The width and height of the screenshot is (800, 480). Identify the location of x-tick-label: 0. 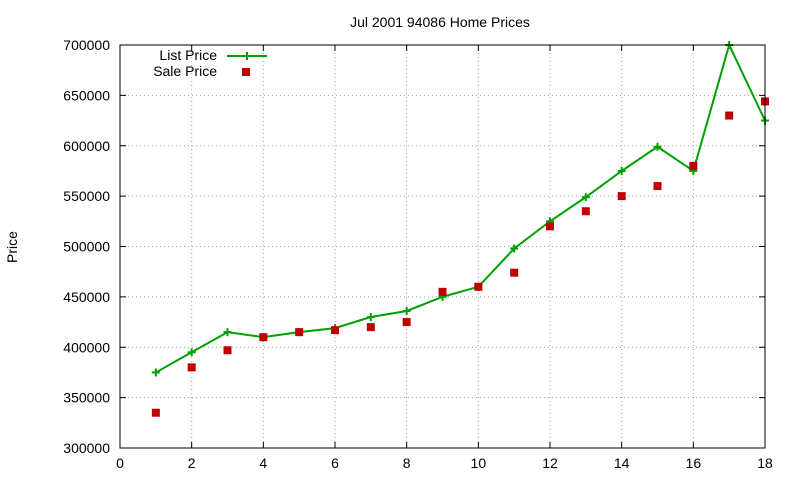
(120, 463).